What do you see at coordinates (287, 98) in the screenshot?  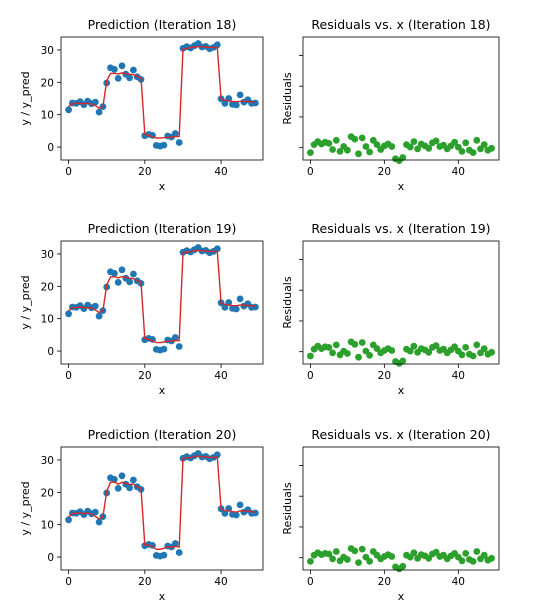 I see `y-axis-label: Residuals` at bounding box center [287, 98].